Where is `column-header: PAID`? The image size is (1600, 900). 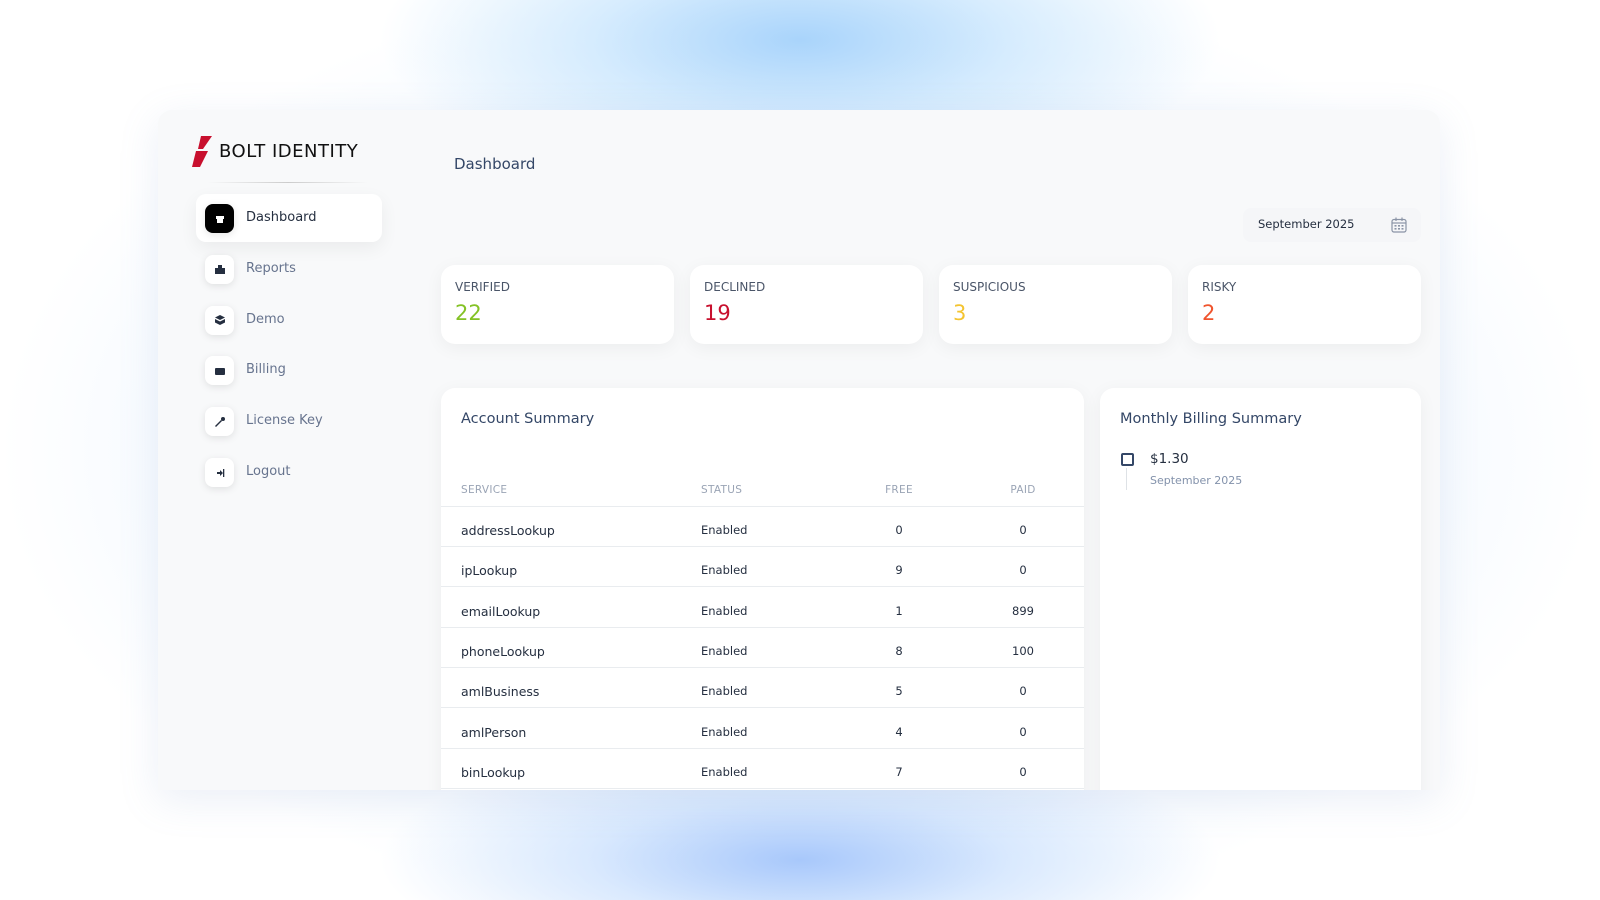 column-header: PAID is located at coordinates (1023, 490).